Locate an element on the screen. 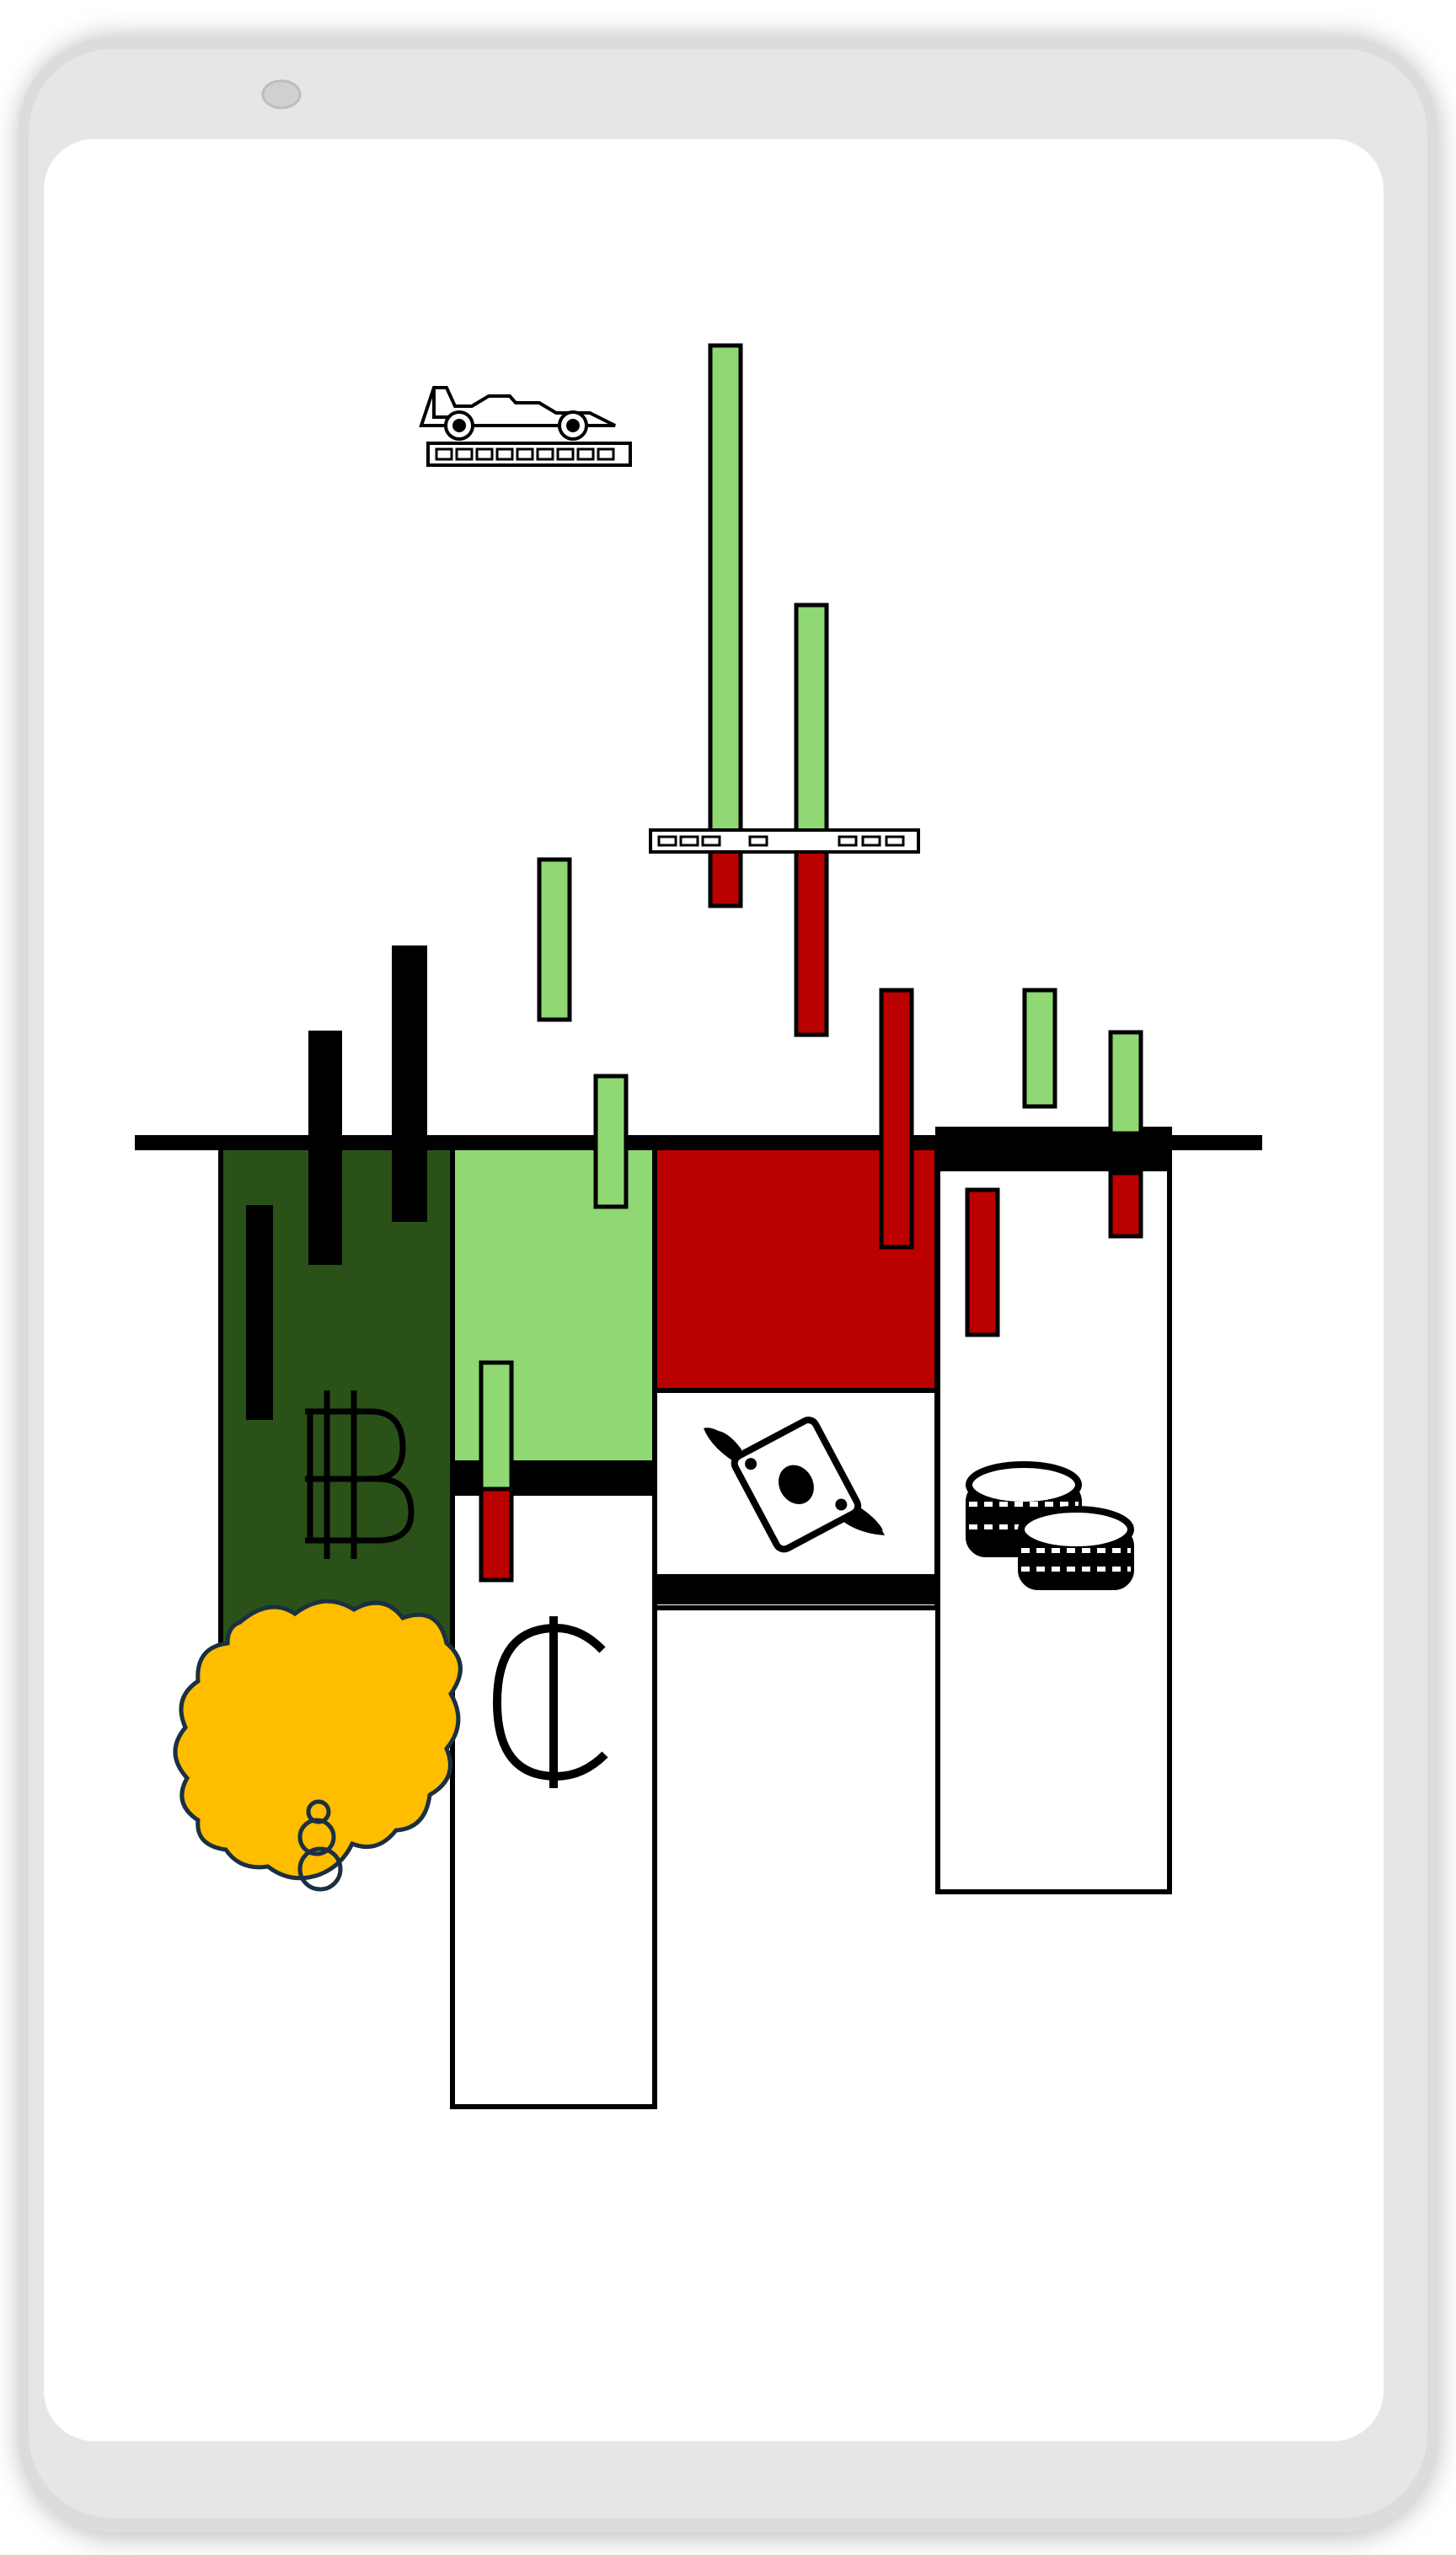  track-rail is located at coordinates (784, 841).